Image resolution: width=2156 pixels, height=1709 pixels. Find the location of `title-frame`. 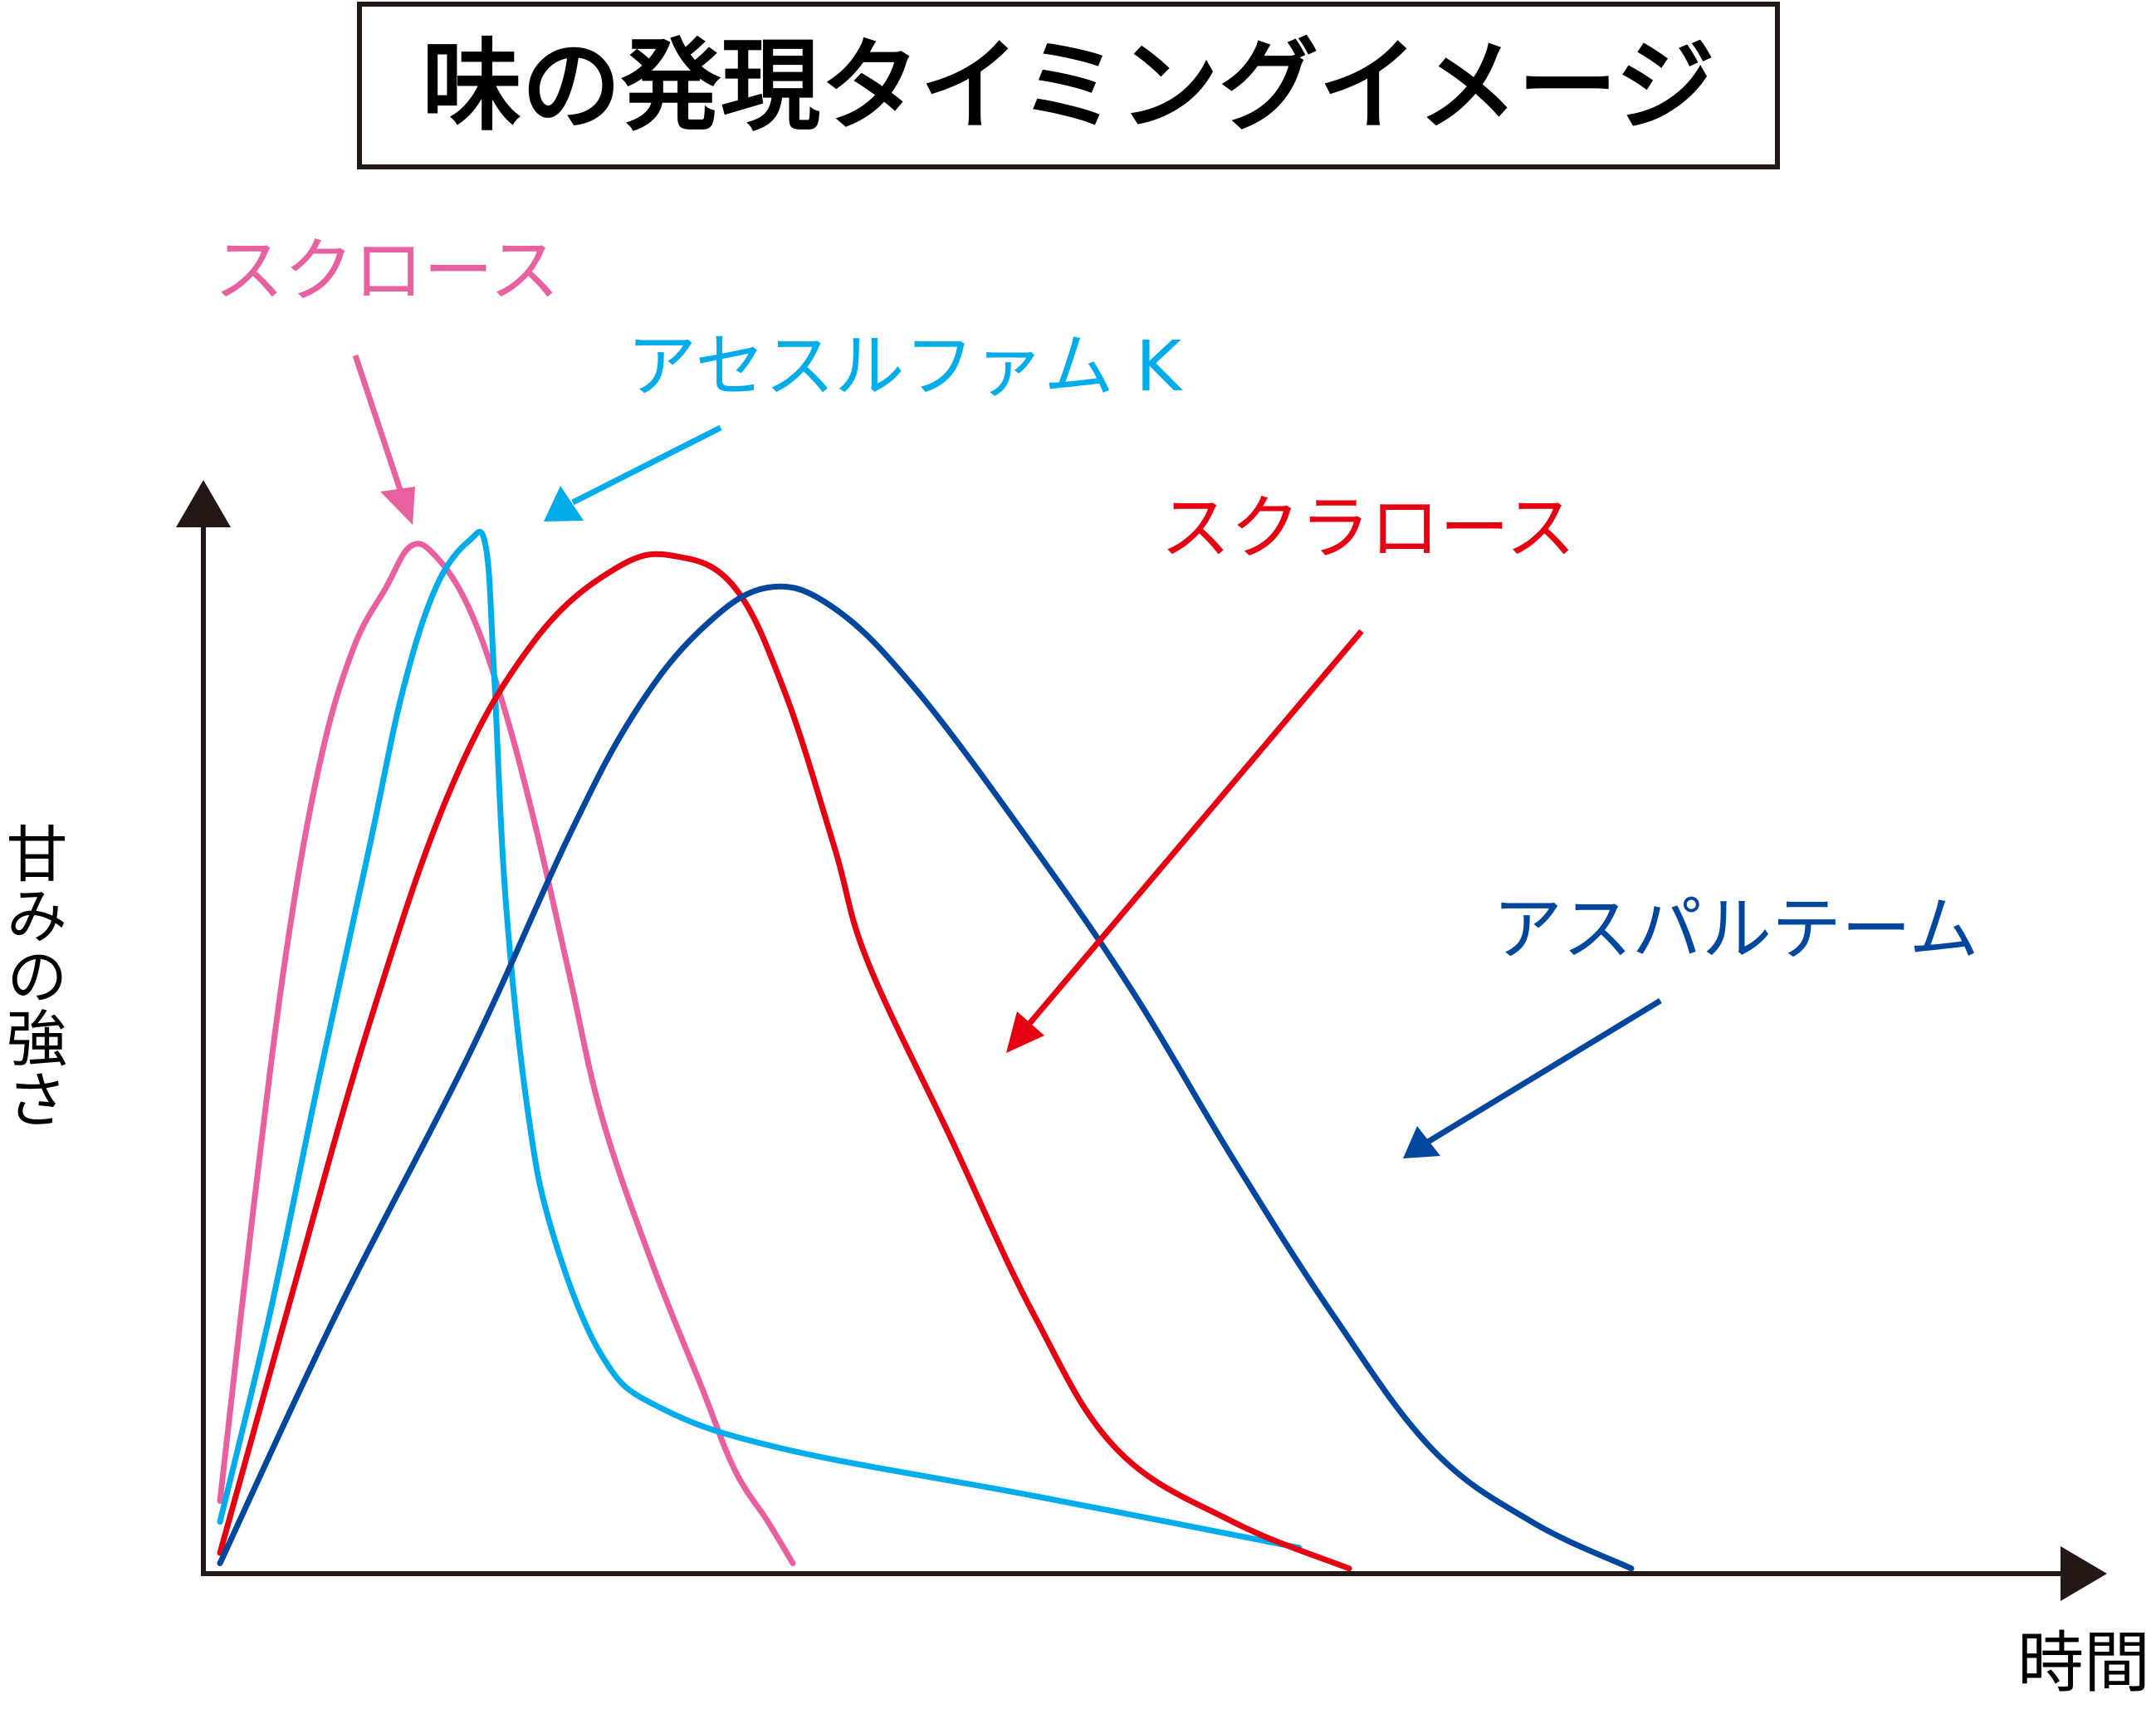

title-frame is located at coordinates (1068, 85).